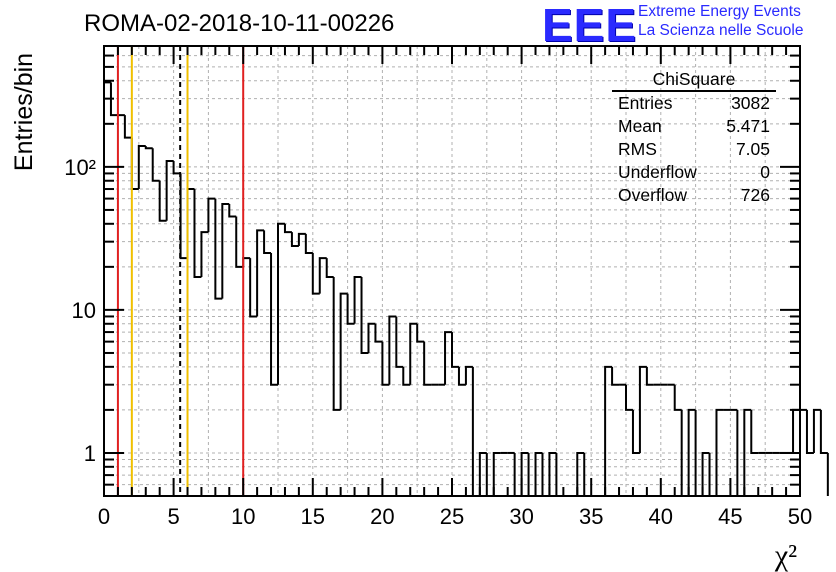  What do you see at coordinates (785, 555) in the screenshot?
I see `x-axis-label: χ²` at bounding box center [785, 555].